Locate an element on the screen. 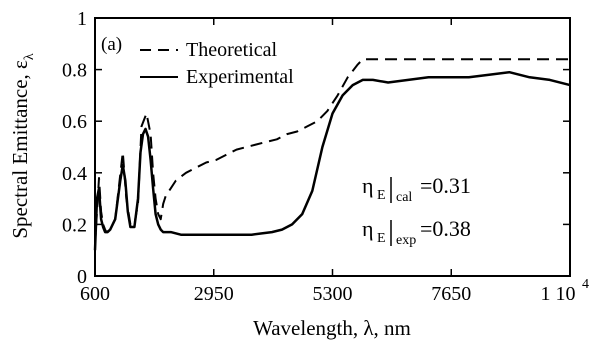 This screenshot has width=599, height=349. x-tick-label: 7650 is located at coordinates (451, 294).